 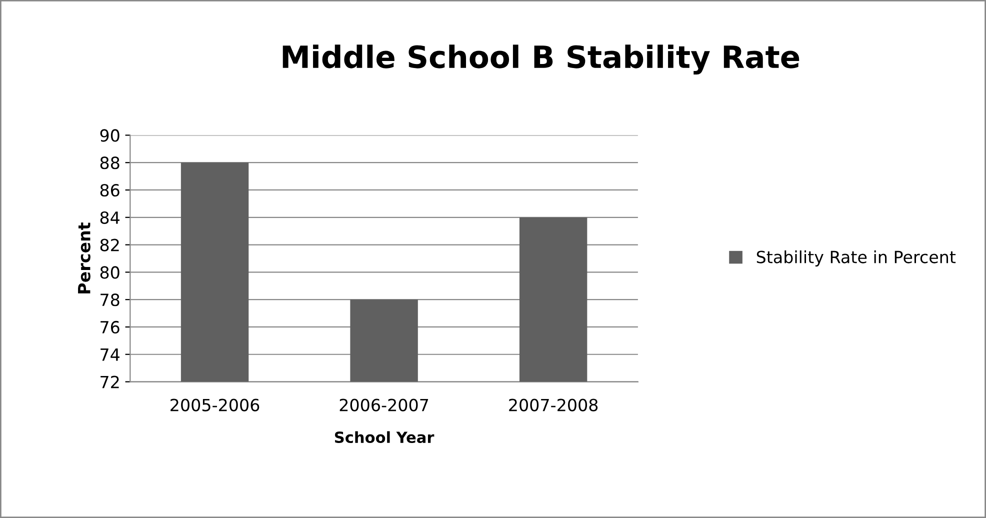 I want to click on y-axis-title: Percent, so click(x=84, y=258).